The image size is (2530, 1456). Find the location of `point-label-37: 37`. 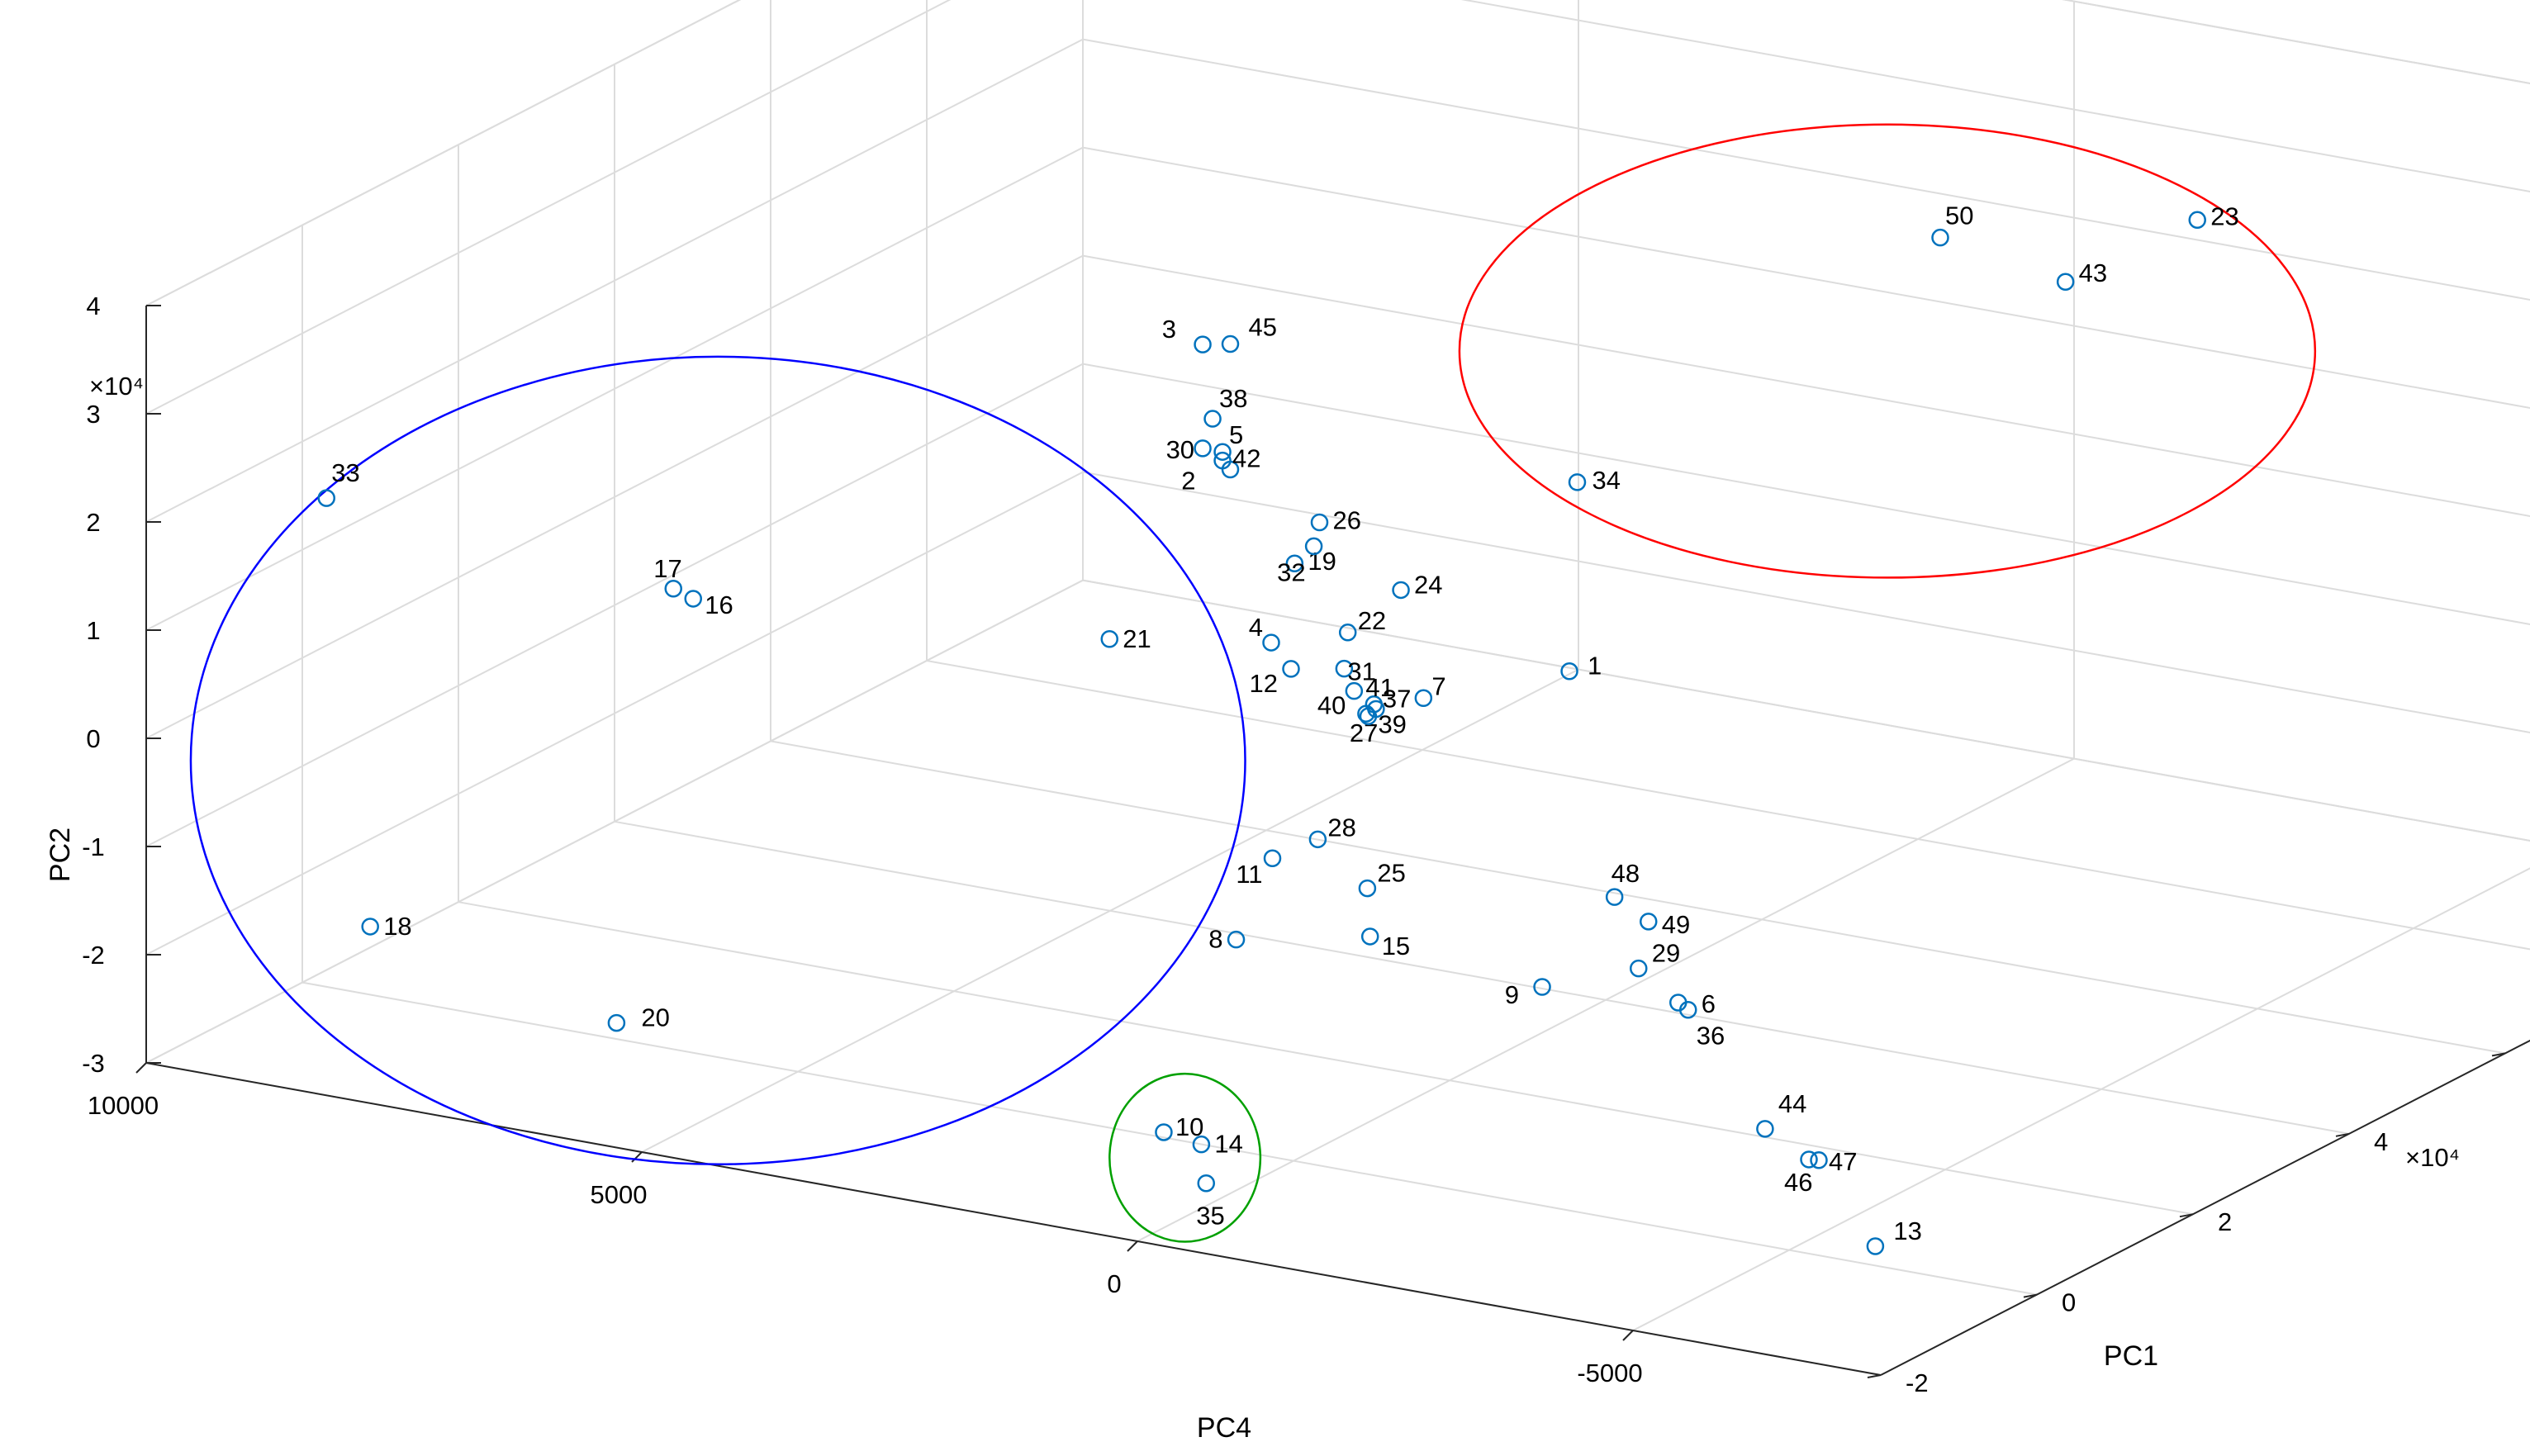

point-label-37: 37 is located at coordinates (1397, 699).